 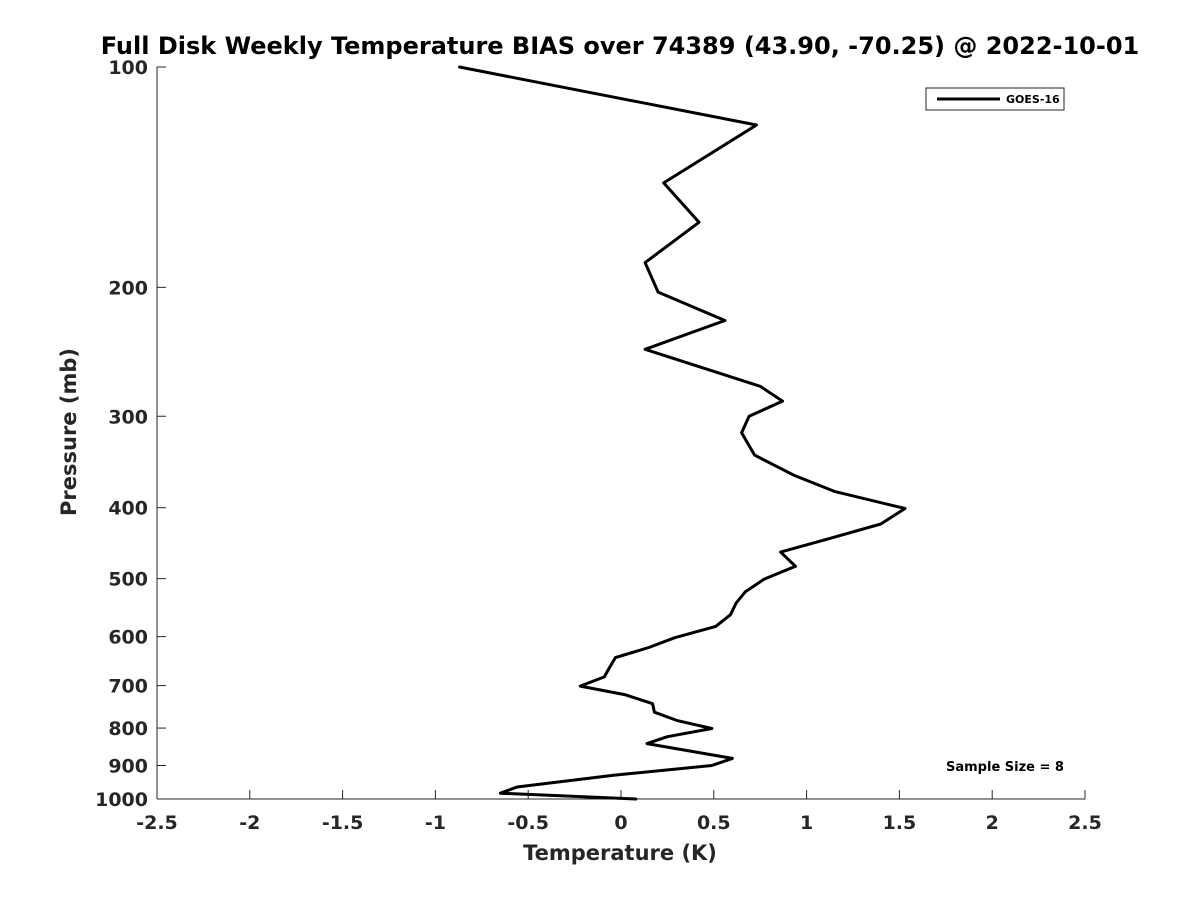 I want to click on x-tick-label: 0.5, so click(x=714, y=823).